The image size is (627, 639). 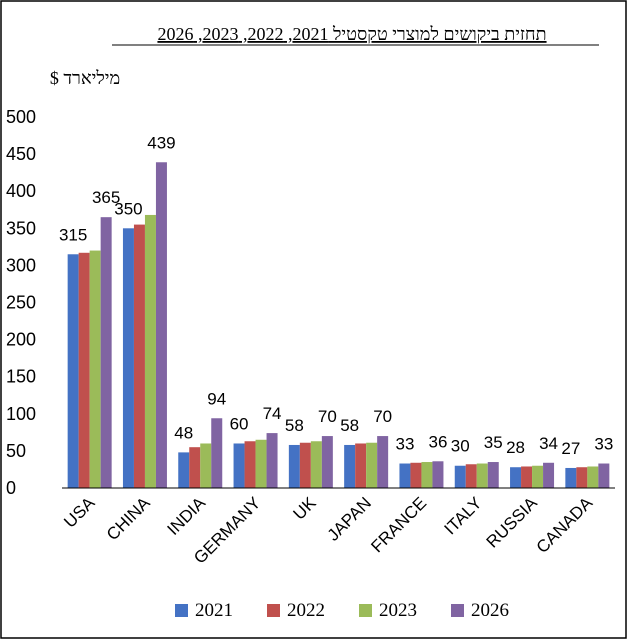 I want to click on bar-2023-china, so click(x=150, y=351).